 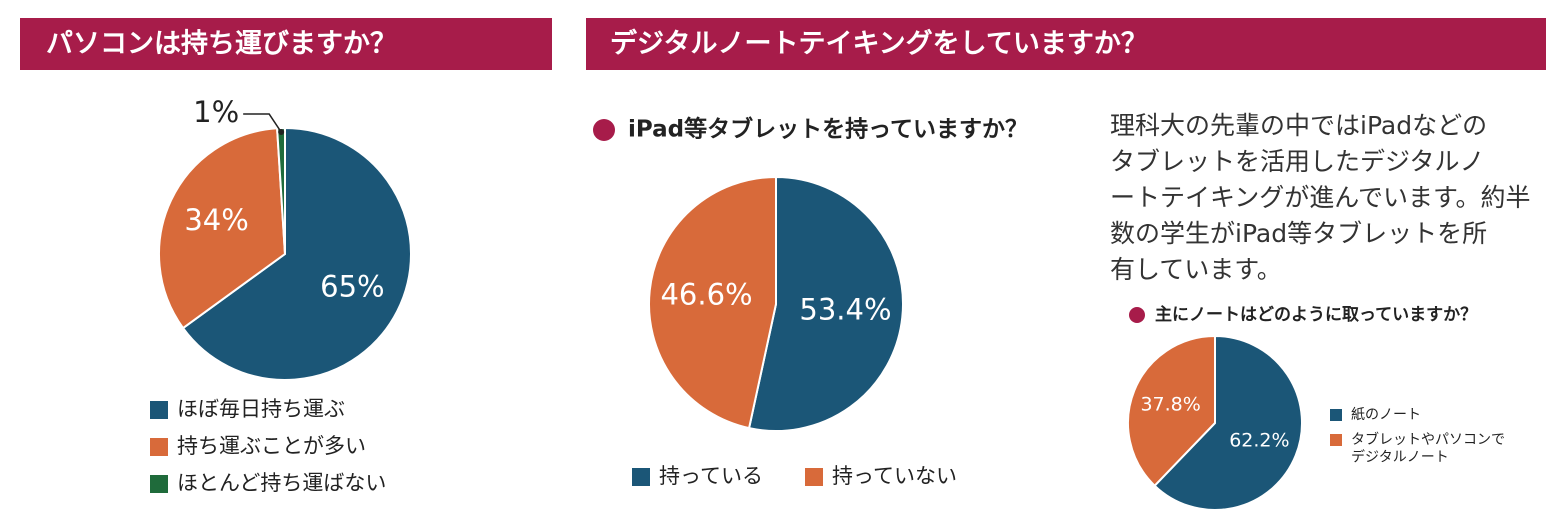 What do you see at coordinates (216, 220) in the screenshot?
I see `data-label: 34%` at bounding box center [216, 220].